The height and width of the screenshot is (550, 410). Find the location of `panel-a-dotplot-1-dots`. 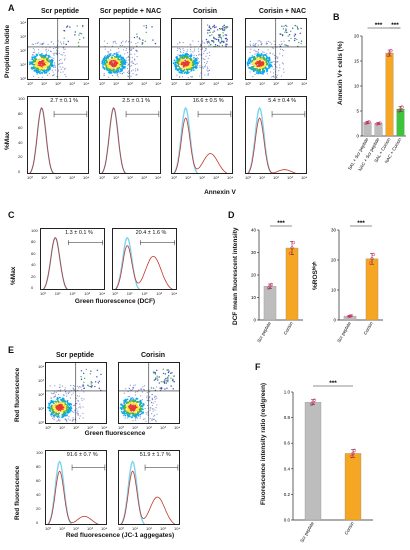

panel-a-dotplot-1-dots is located at coordinates (58, 49).